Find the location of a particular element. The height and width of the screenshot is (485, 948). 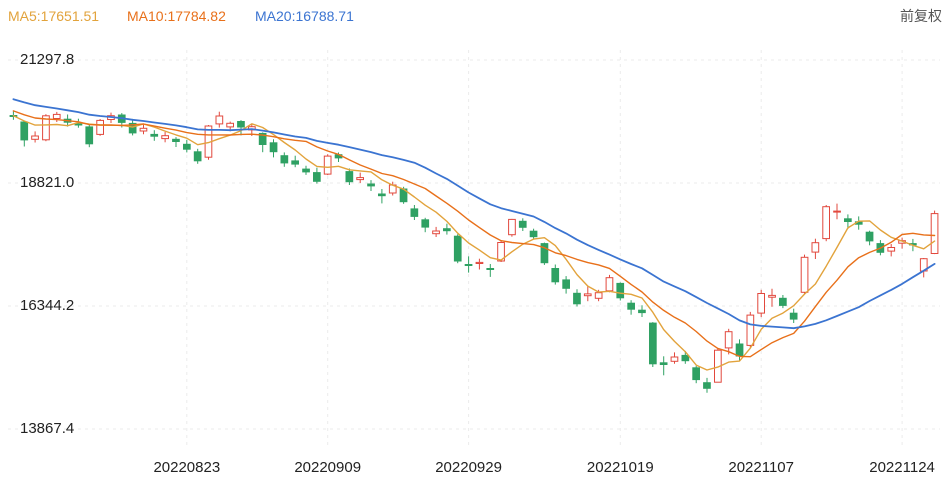

ma5-legend-label: MA5:17651.51 is located at coordinates (54, 16).